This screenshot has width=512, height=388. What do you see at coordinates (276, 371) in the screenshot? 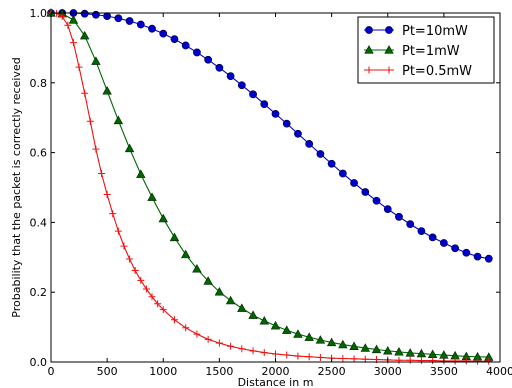
I see `x-tick-label: 2000` at bounding box center [276, 371].